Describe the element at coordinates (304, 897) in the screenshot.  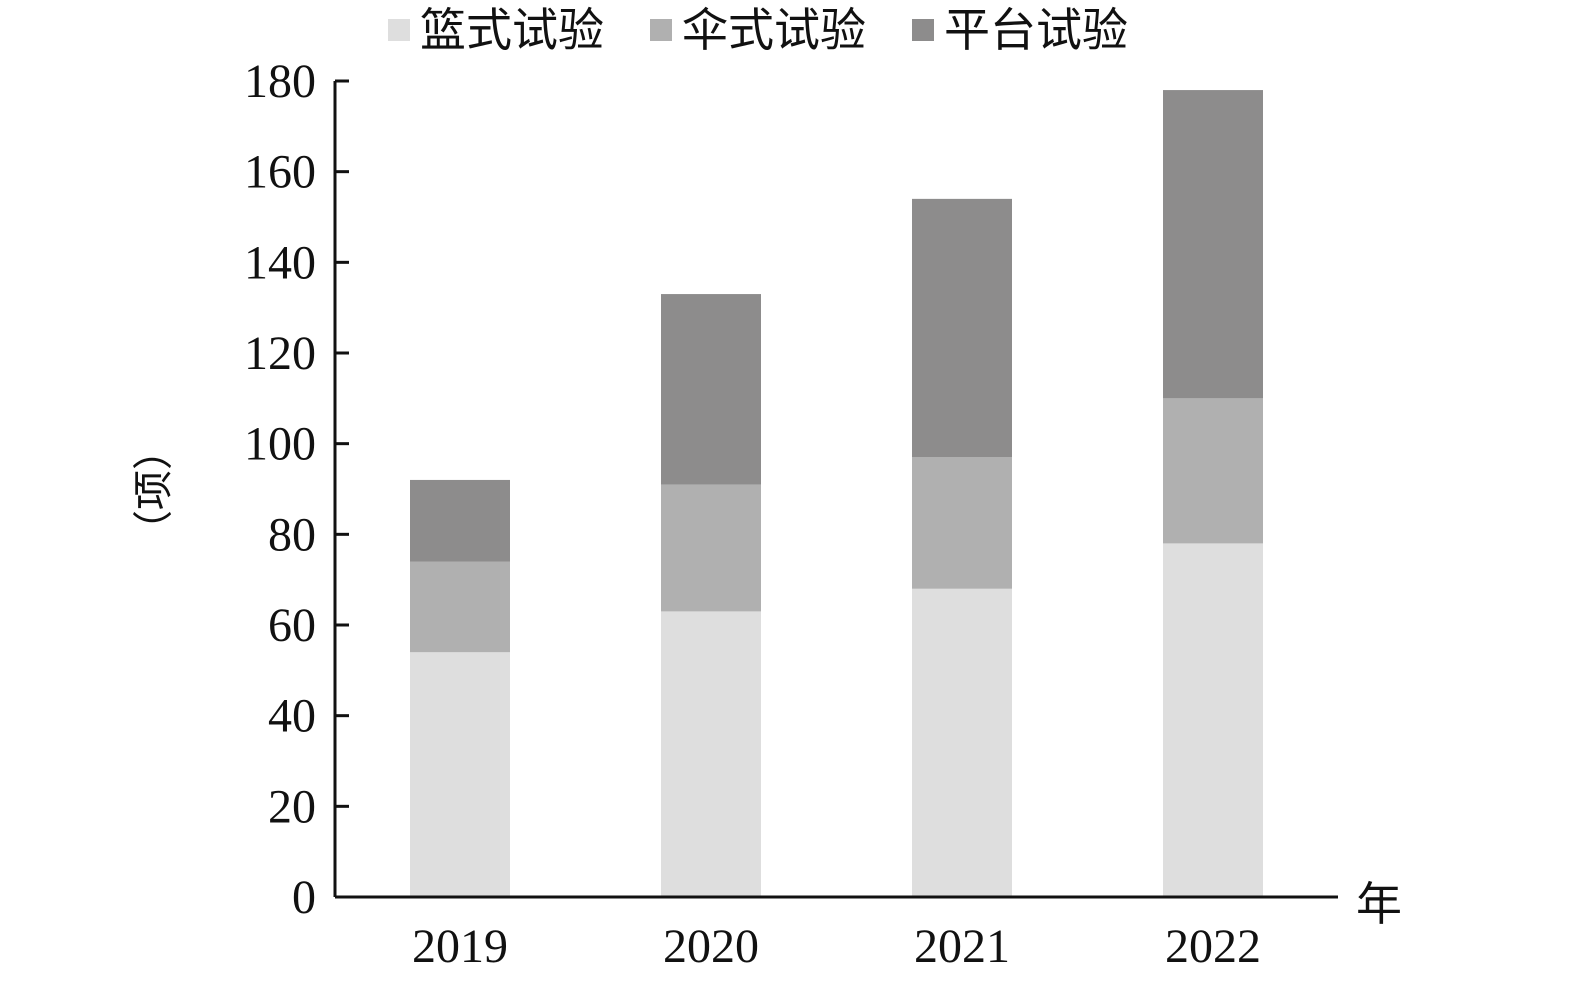
I see `y-tick-label-0: 0` at that location.